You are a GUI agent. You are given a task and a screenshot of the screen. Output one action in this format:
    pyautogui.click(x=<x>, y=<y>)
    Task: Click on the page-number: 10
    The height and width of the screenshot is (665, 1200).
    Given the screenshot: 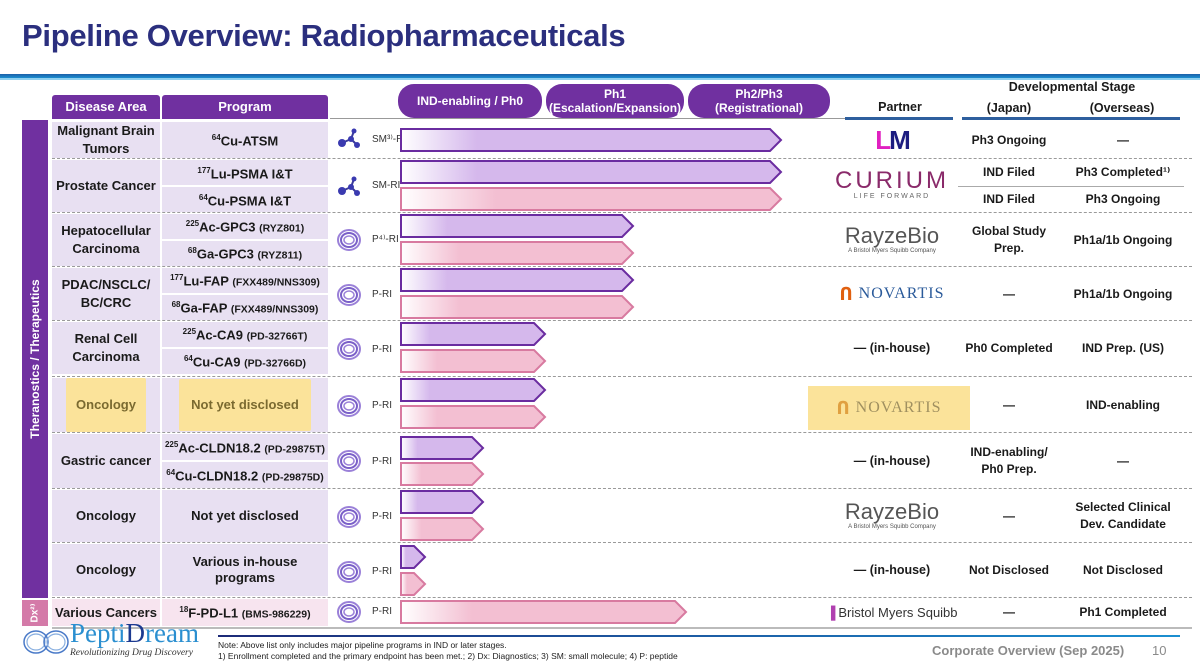 What is the action you would take?
    pyautogui.click(x=1159, y=650)
    